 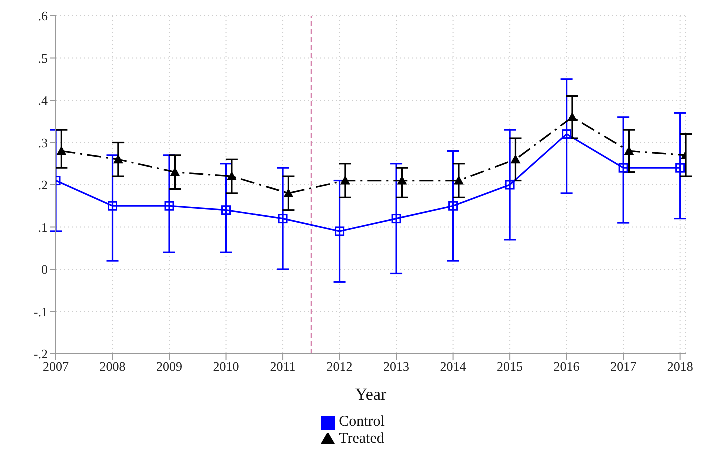 I want to click on y-tick-label: -.1, so click(x=41, y=312).